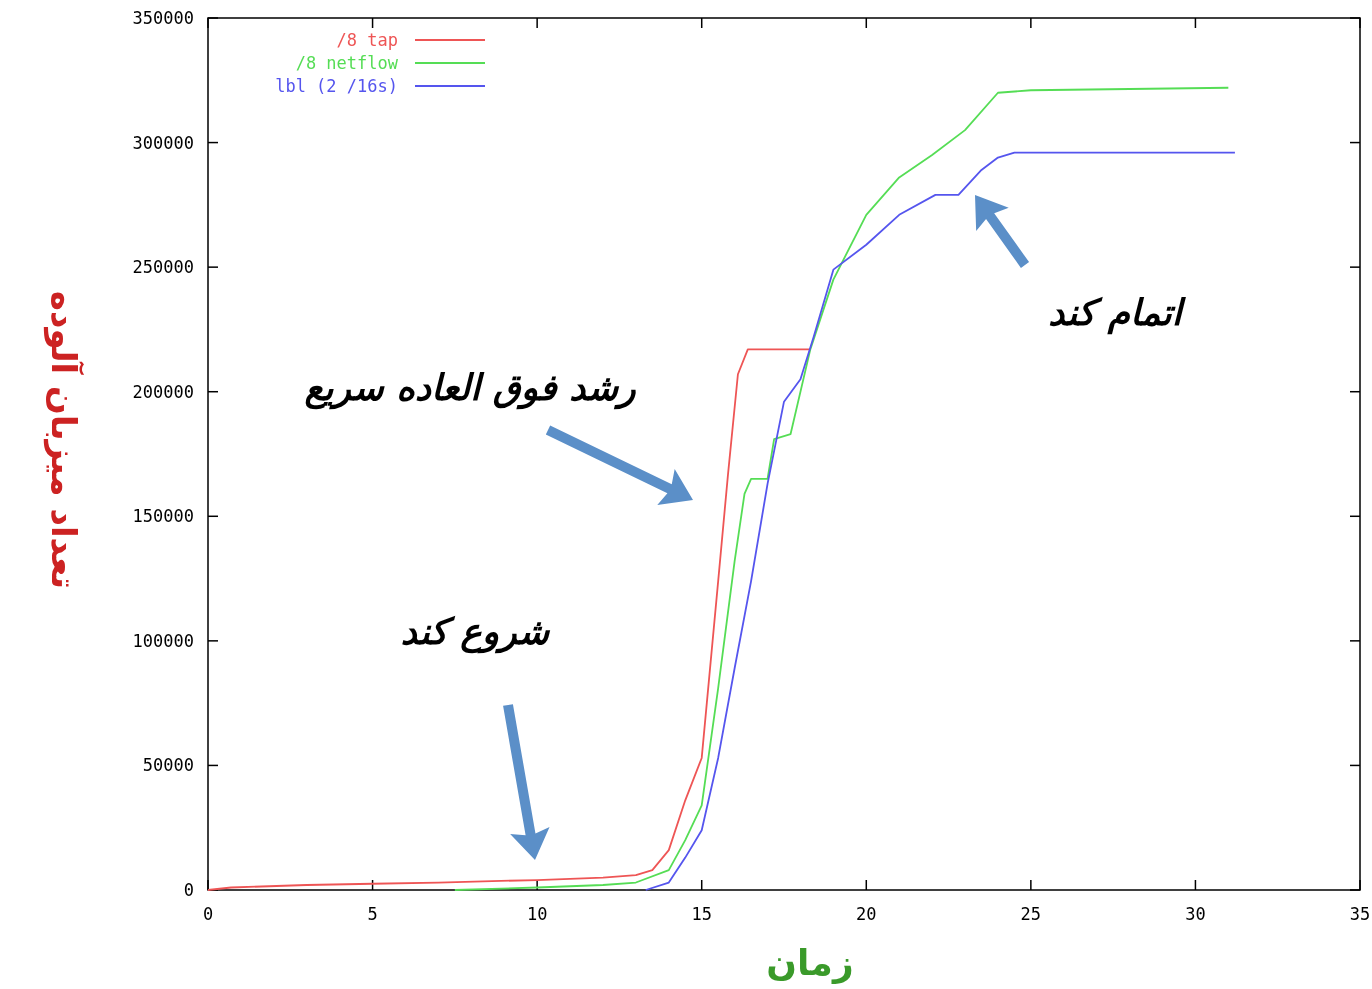 This screenshot has height=989, width=1372. Describe the element at coordinates (163, 640) in the screenshot. I see `y-tick-label: 100000` at that location.